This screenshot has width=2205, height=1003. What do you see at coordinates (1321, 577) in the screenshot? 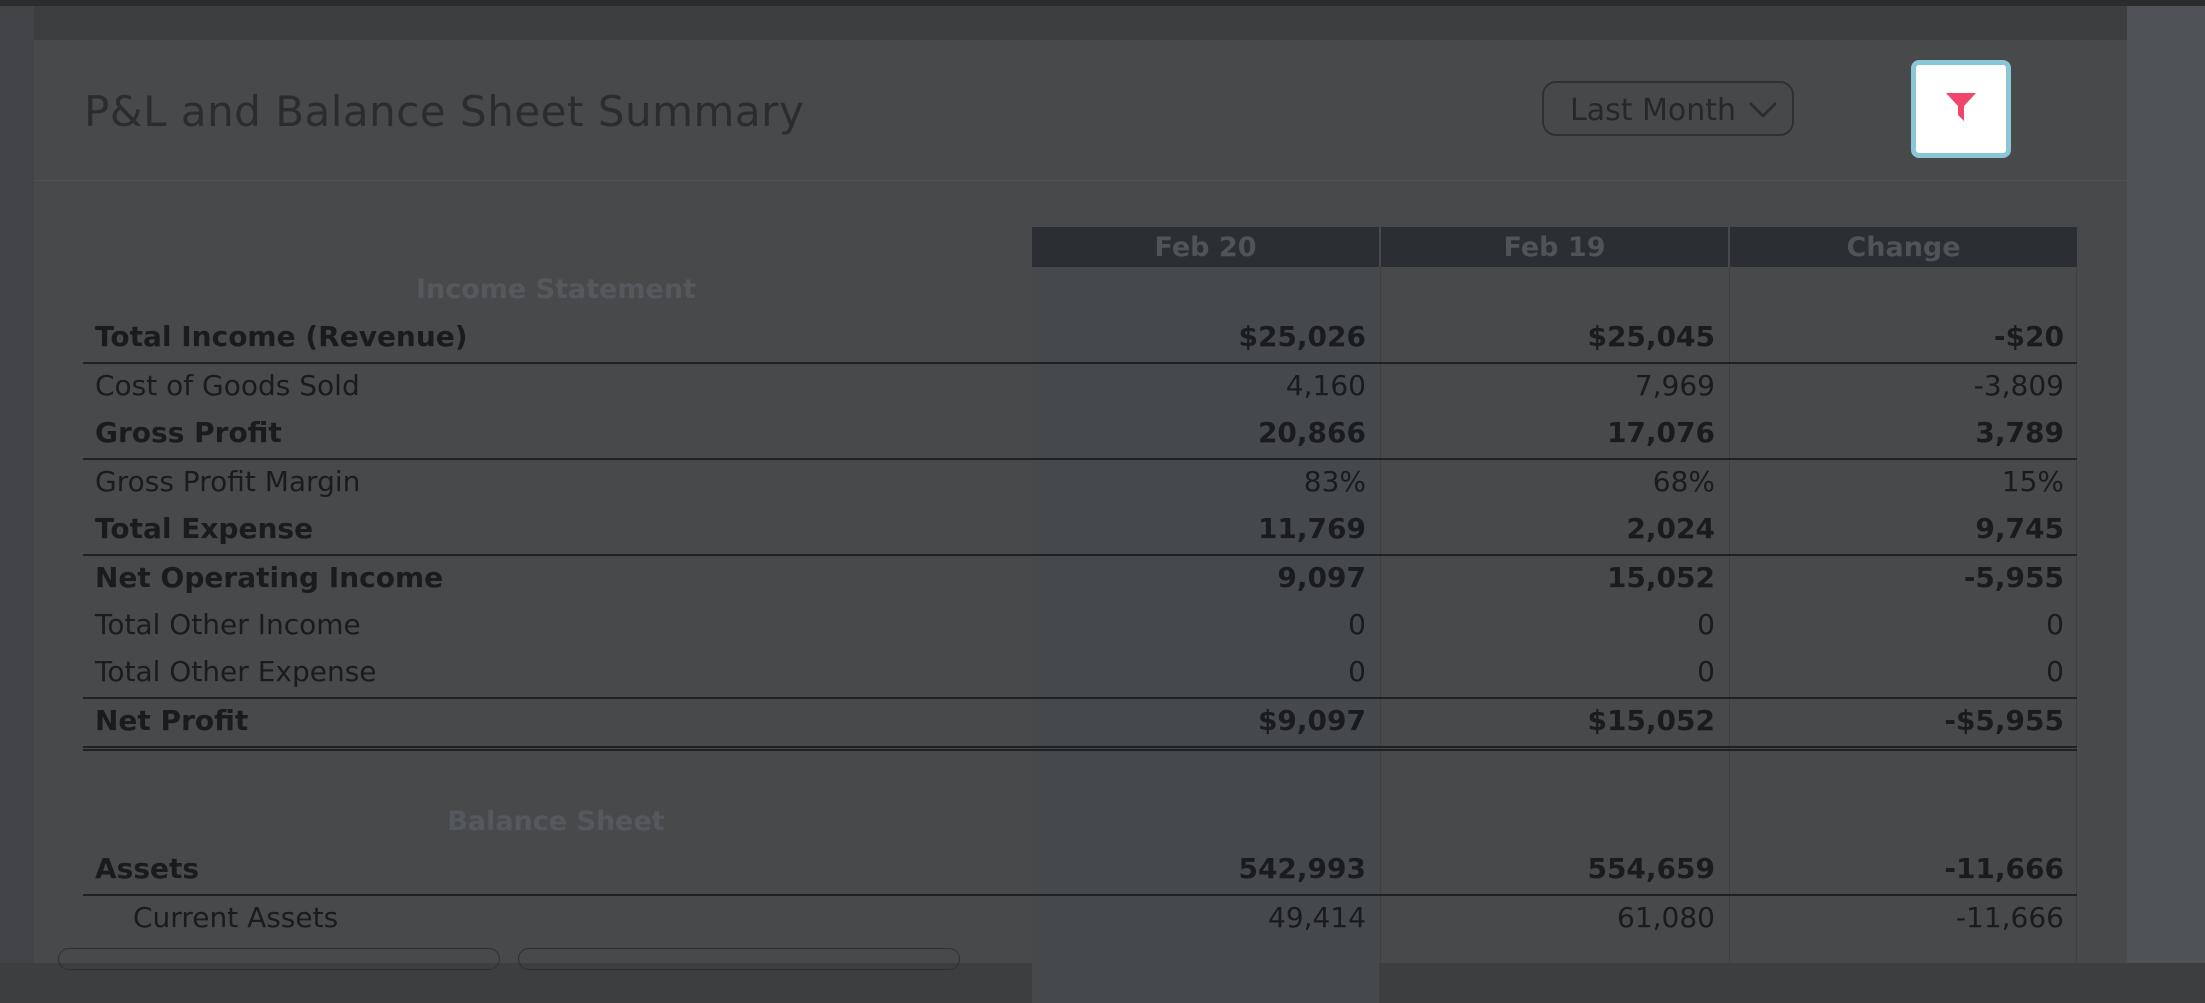
I see `row-value-current: 9,097` at bounding box center [1321, 577].